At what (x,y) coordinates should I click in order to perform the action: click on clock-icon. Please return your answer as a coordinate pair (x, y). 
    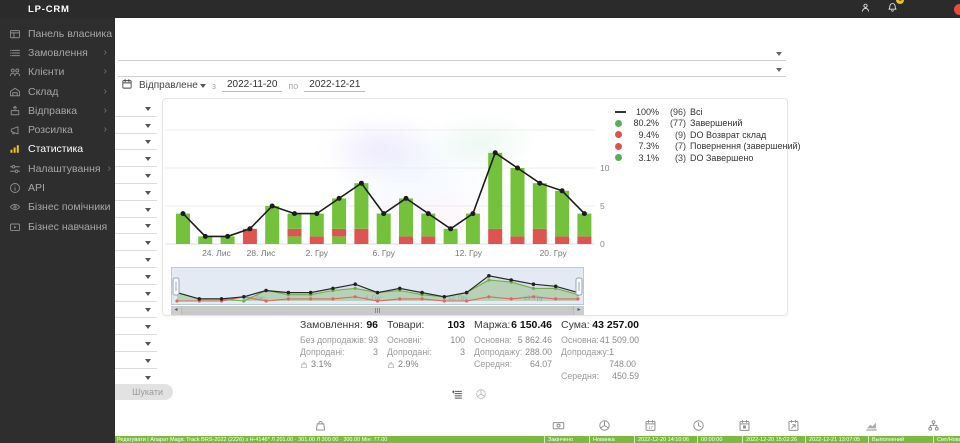
    Looking at the image, I should click on (698, 428).